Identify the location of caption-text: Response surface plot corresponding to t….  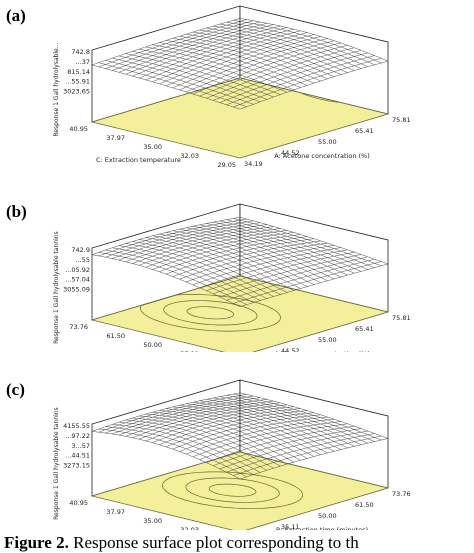
(216, 542).